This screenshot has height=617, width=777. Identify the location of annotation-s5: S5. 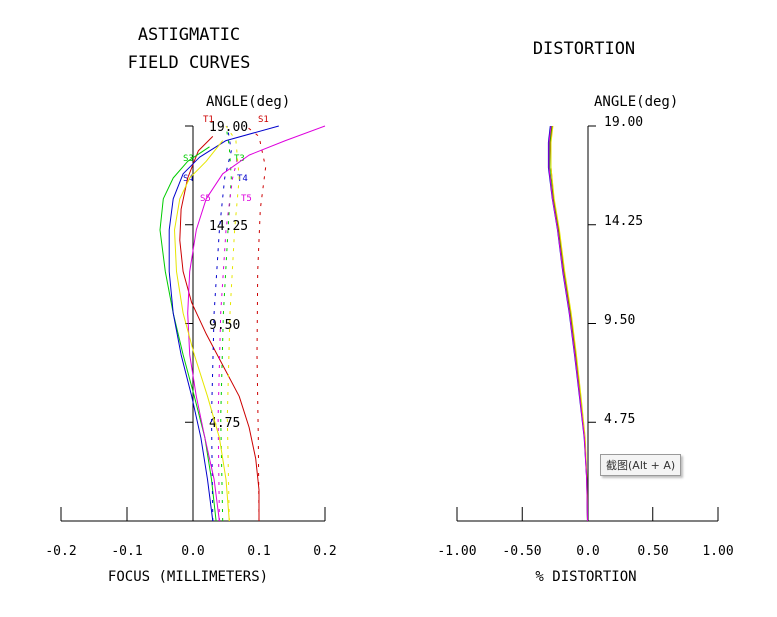
(205, 199).